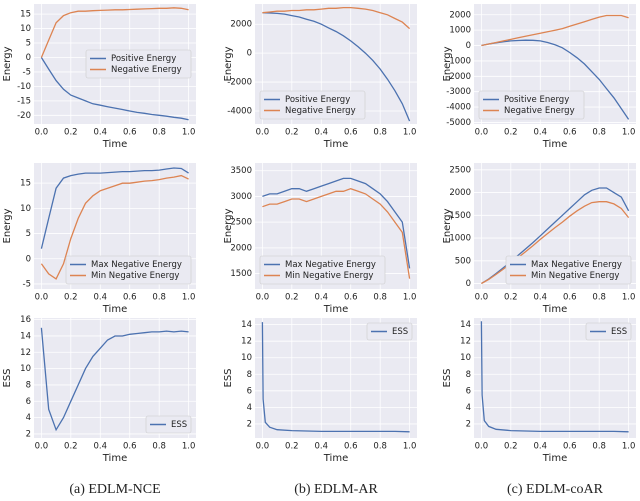 The width and height of the screenshot is (640, 501). Describe the element at coordinates (28, 44) in the screenshot. I see `y-tick-label: 5` at that location.